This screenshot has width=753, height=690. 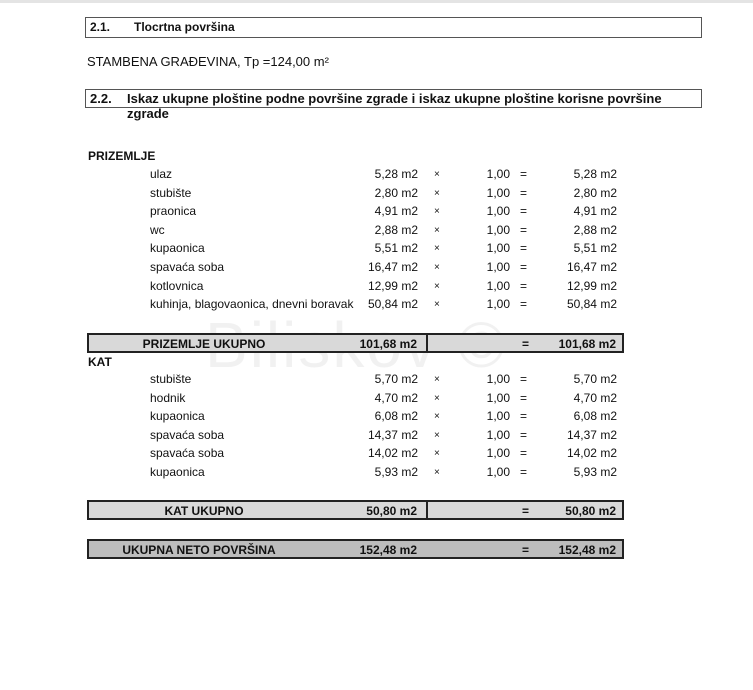 What do you see at coordinates (161, 174) in the screenshot?
I see `room-name: ulaz` at bounding box center [161, 174].